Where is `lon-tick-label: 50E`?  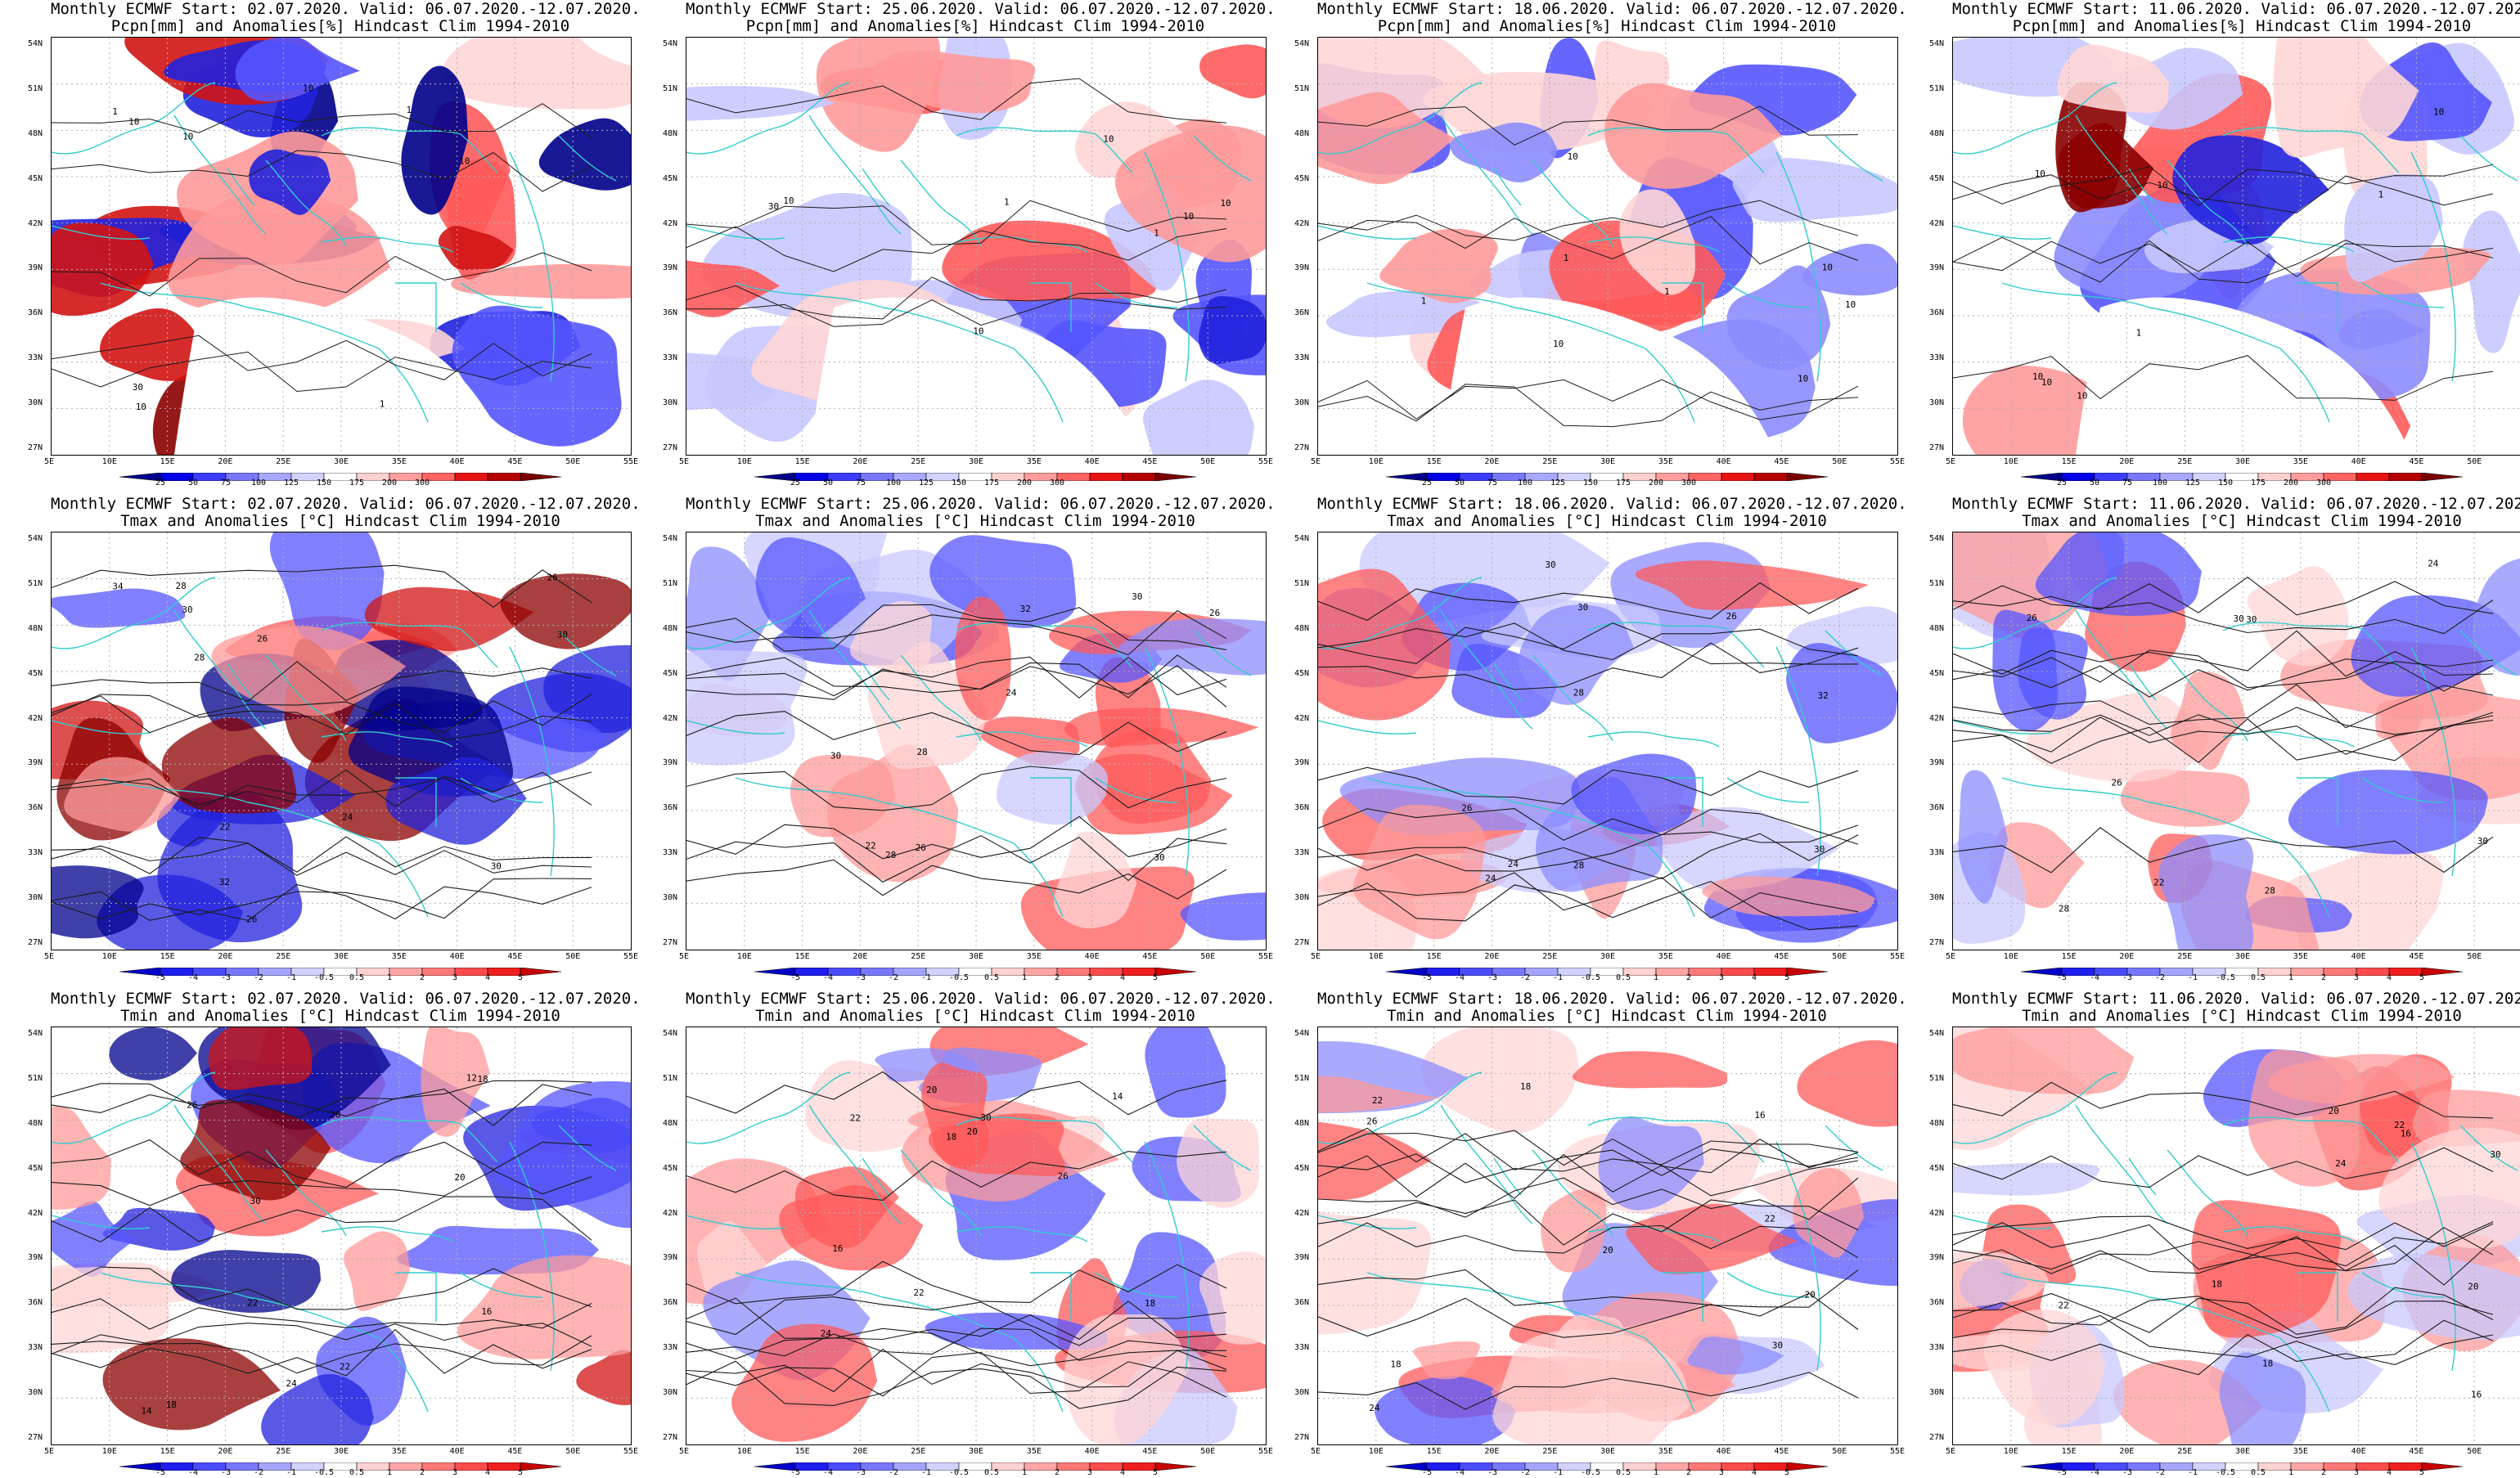 lon-tick-label: 50E is located at coordinates (1840, 1451).